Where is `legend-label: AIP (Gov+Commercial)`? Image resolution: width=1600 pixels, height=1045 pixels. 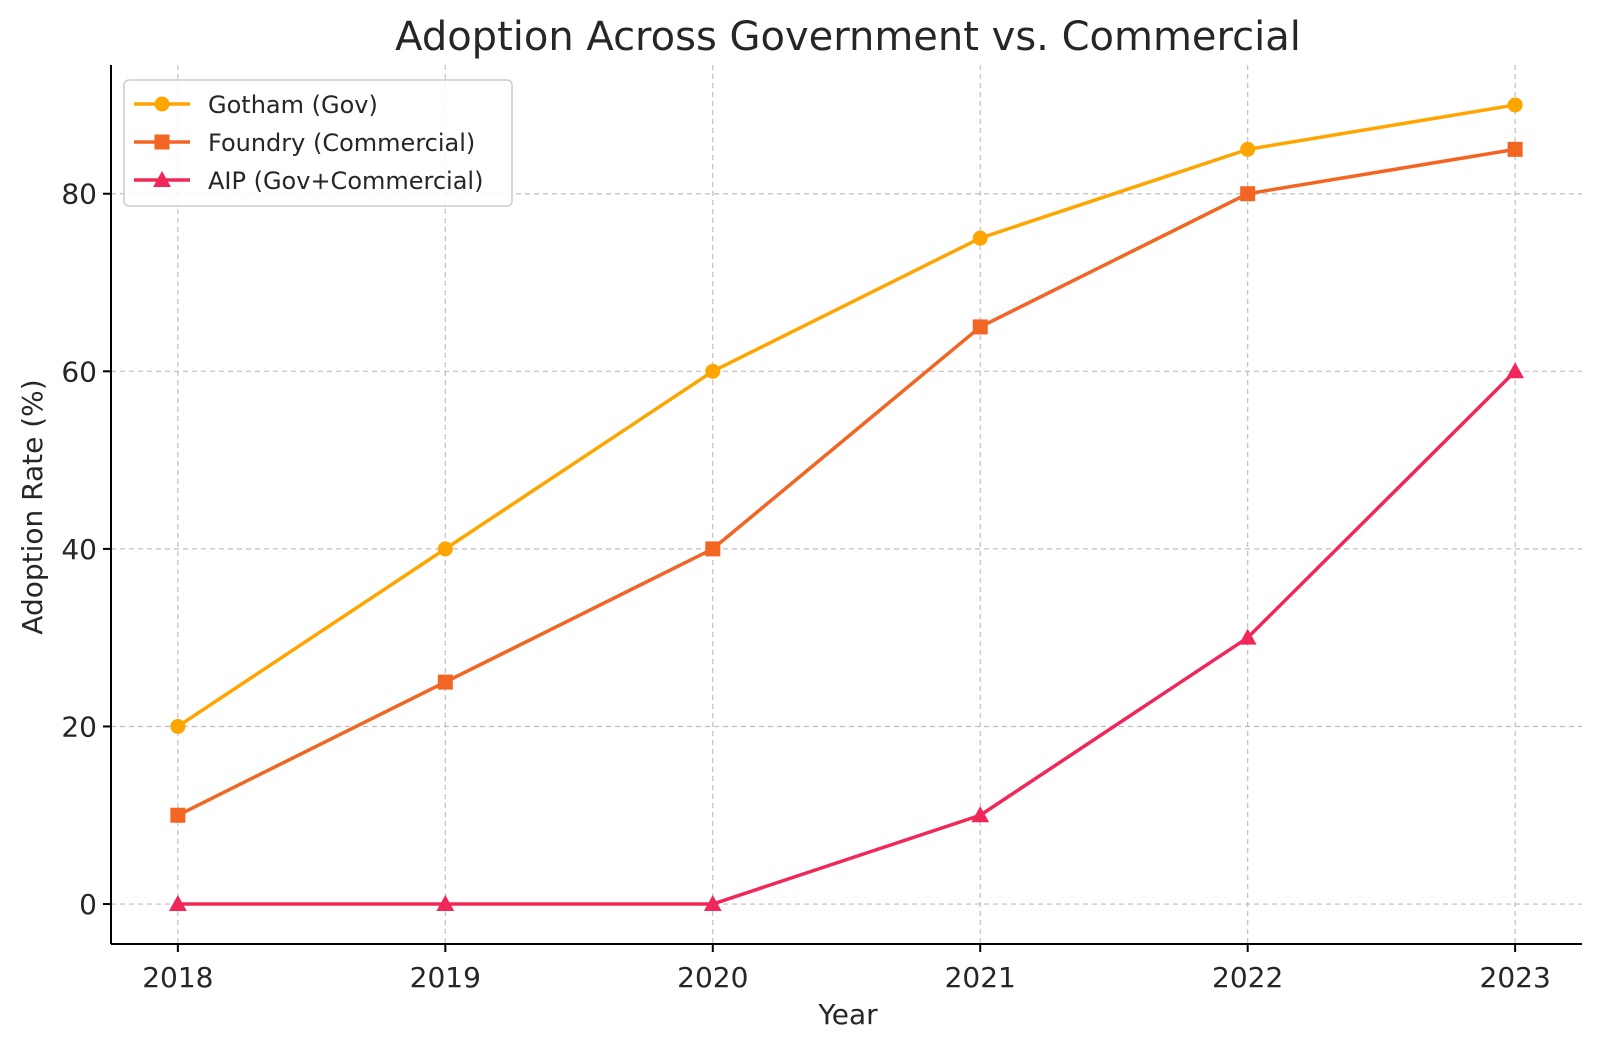
legend-label: AIP (Gov+Commercial) is located at coordinates (345, 181).